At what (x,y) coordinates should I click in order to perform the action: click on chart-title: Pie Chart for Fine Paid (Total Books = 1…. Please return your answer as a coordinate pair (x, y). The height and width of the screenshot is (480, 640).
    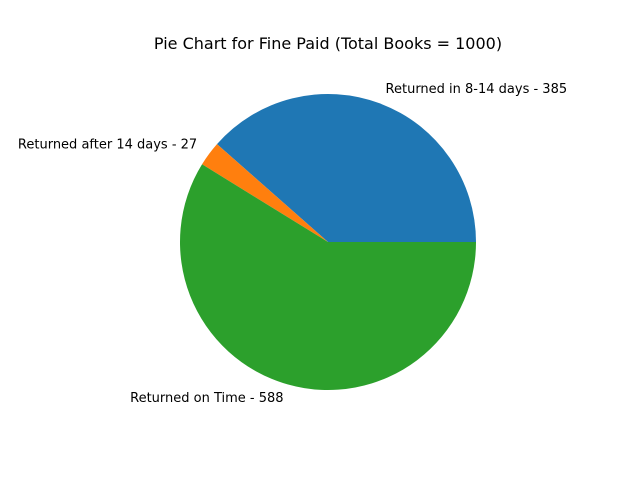
    Looking at the image, I should click on (328, 43).